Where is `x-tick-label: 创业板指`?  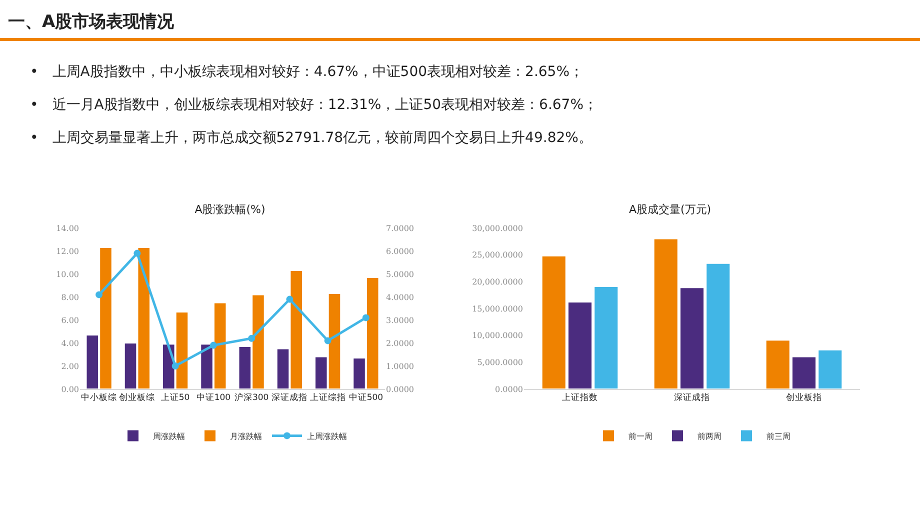 x-tick-label: 创业板指 is located at coordinates (804, 398).